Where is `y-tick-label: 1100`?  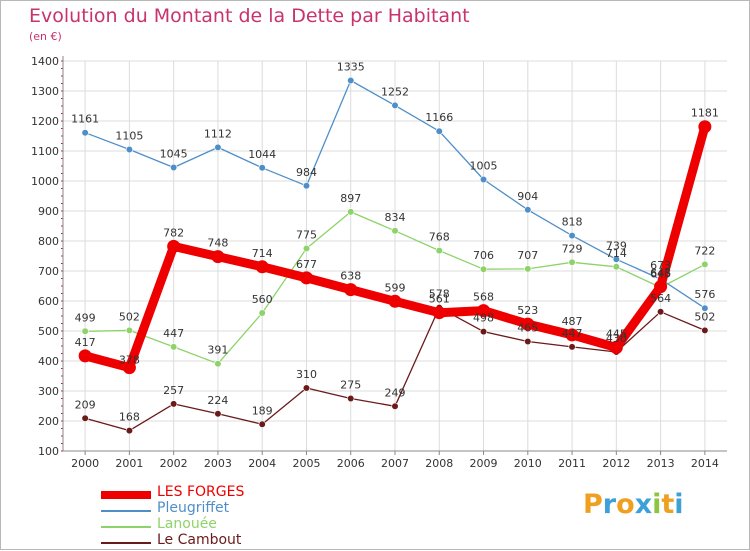 y-tick-label: 1100 is located at coordinates (45, 151).